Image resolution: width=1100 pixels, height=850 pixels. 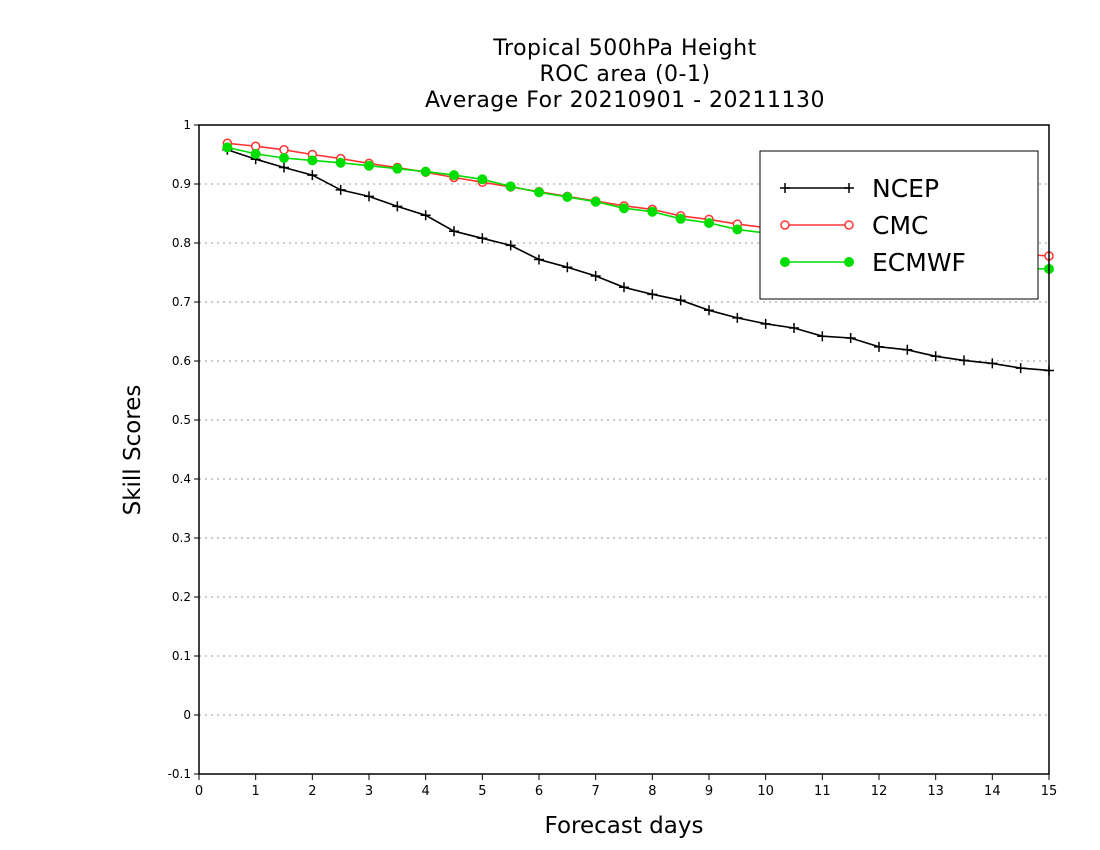 I want to click on y-axis-label: Skill Scores, so click(x=133, y=450).